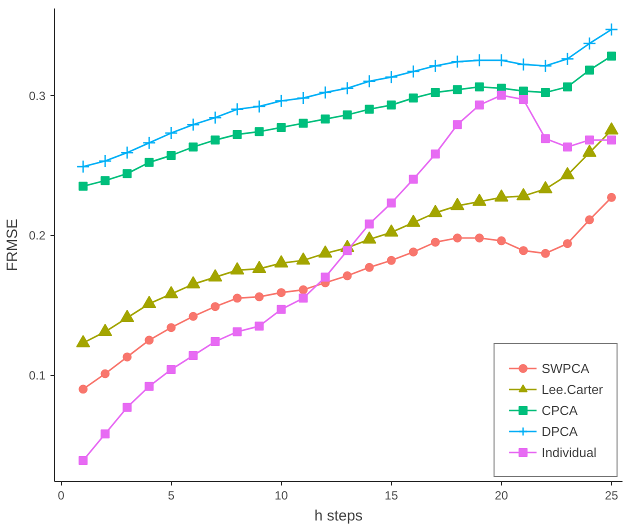  What do you see at coordinates (569, 452) in the screenshot?
I see `legend-label: Individual` at bounding box center [569, 452].